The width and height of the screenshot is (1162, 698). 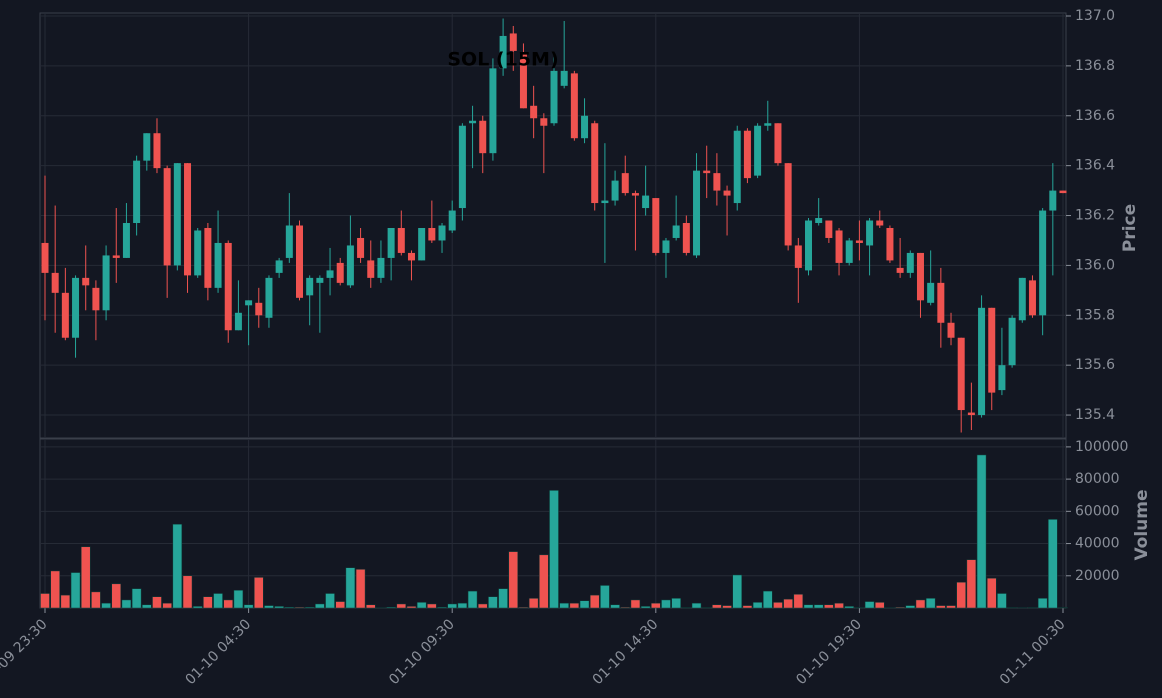 I want to click on y-tick-label: 80000, so click(x=1097, y=479).